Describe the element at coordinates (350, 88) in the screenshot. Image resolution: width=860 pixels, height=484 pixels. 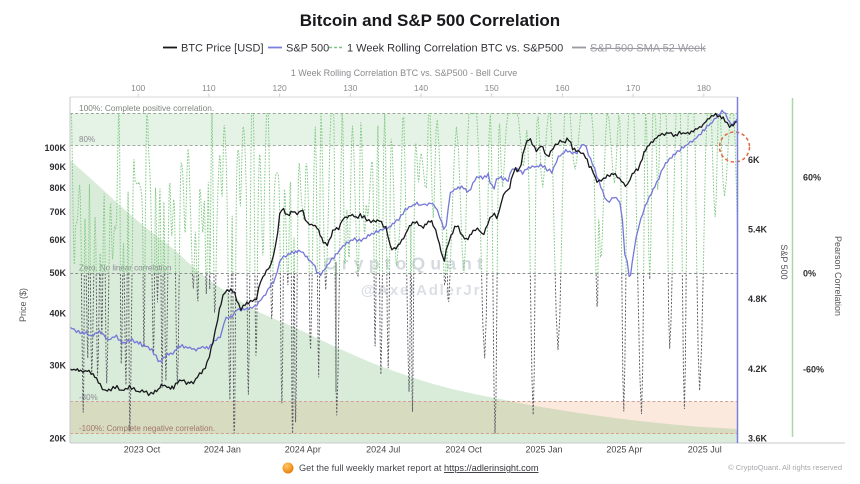
I see `svg-text: 130` at that location.